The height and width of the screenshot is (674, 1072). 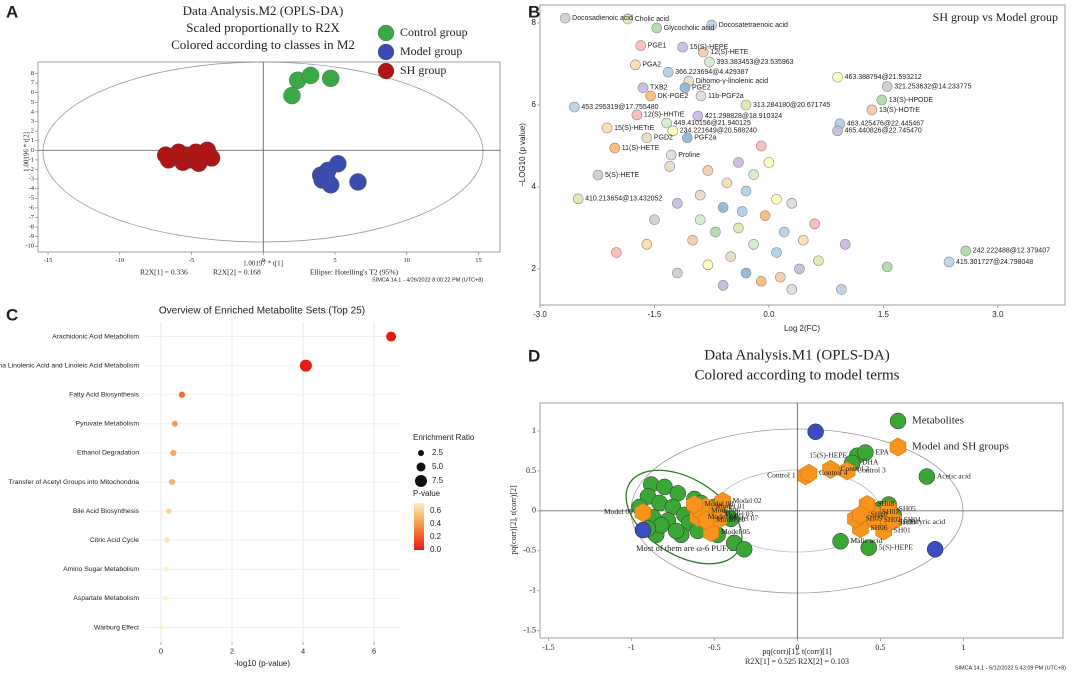 What do you see at coordinates (263, 44) in the screenshot?
I see `chart-title: Colored according to classes in M2` at bounding box center [263, 44].